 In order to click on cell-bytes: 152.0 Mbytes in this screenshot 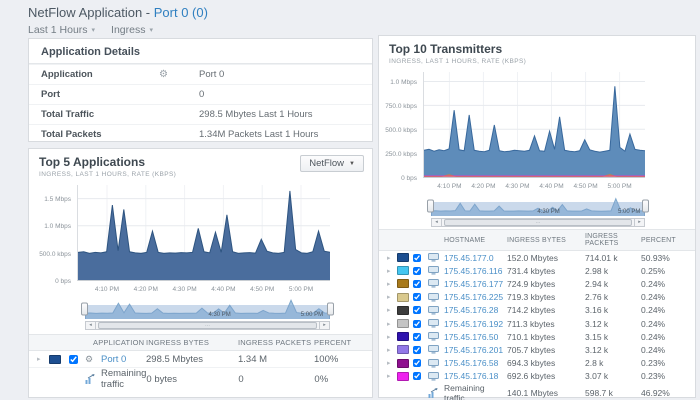, I will do `click(533, 257)`.